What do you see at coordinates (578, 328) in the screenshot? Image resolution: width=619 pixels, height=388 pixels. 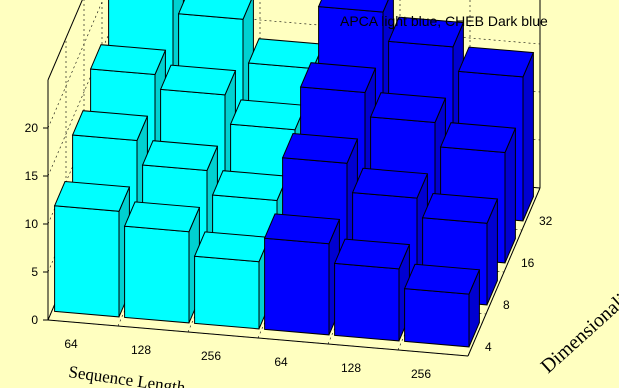 I see `y-axis-label: Dimensionality` at bounding box center [578, 328].